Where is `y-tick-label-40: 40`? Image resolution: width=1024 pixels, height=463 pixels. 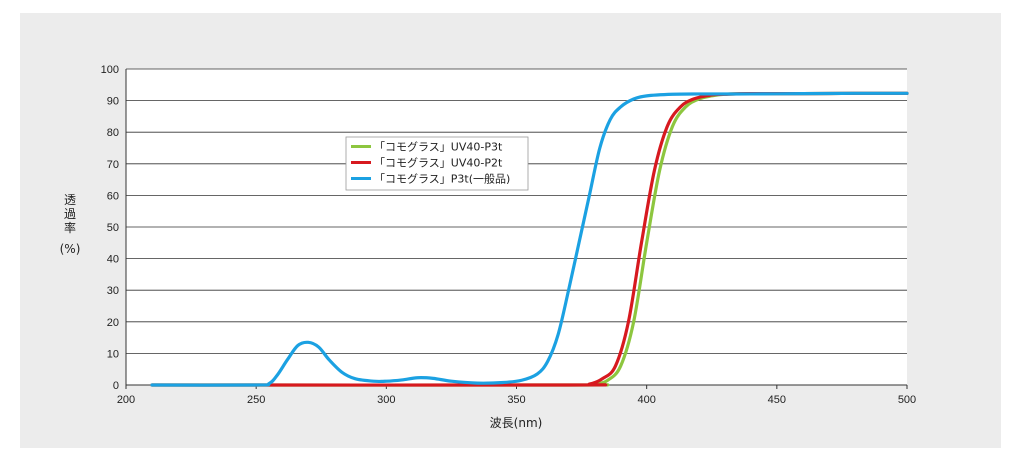 y-tick-label-40: 40 is located at coordinates (113, 260).